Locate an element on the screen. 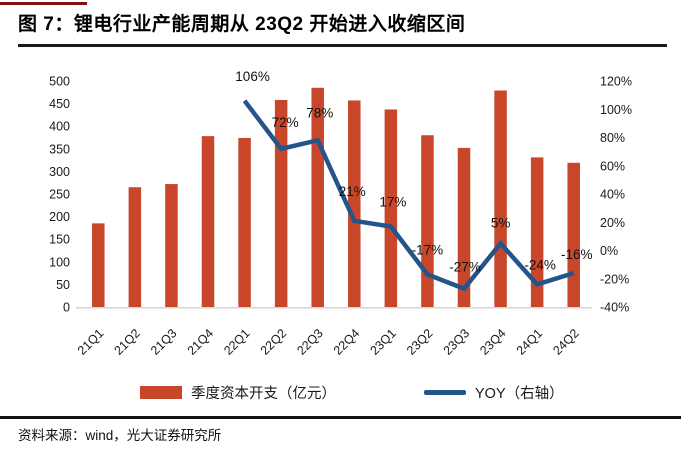  x-axis-tick-21Q1: 21Q1 is located at coordinates (91, 342).